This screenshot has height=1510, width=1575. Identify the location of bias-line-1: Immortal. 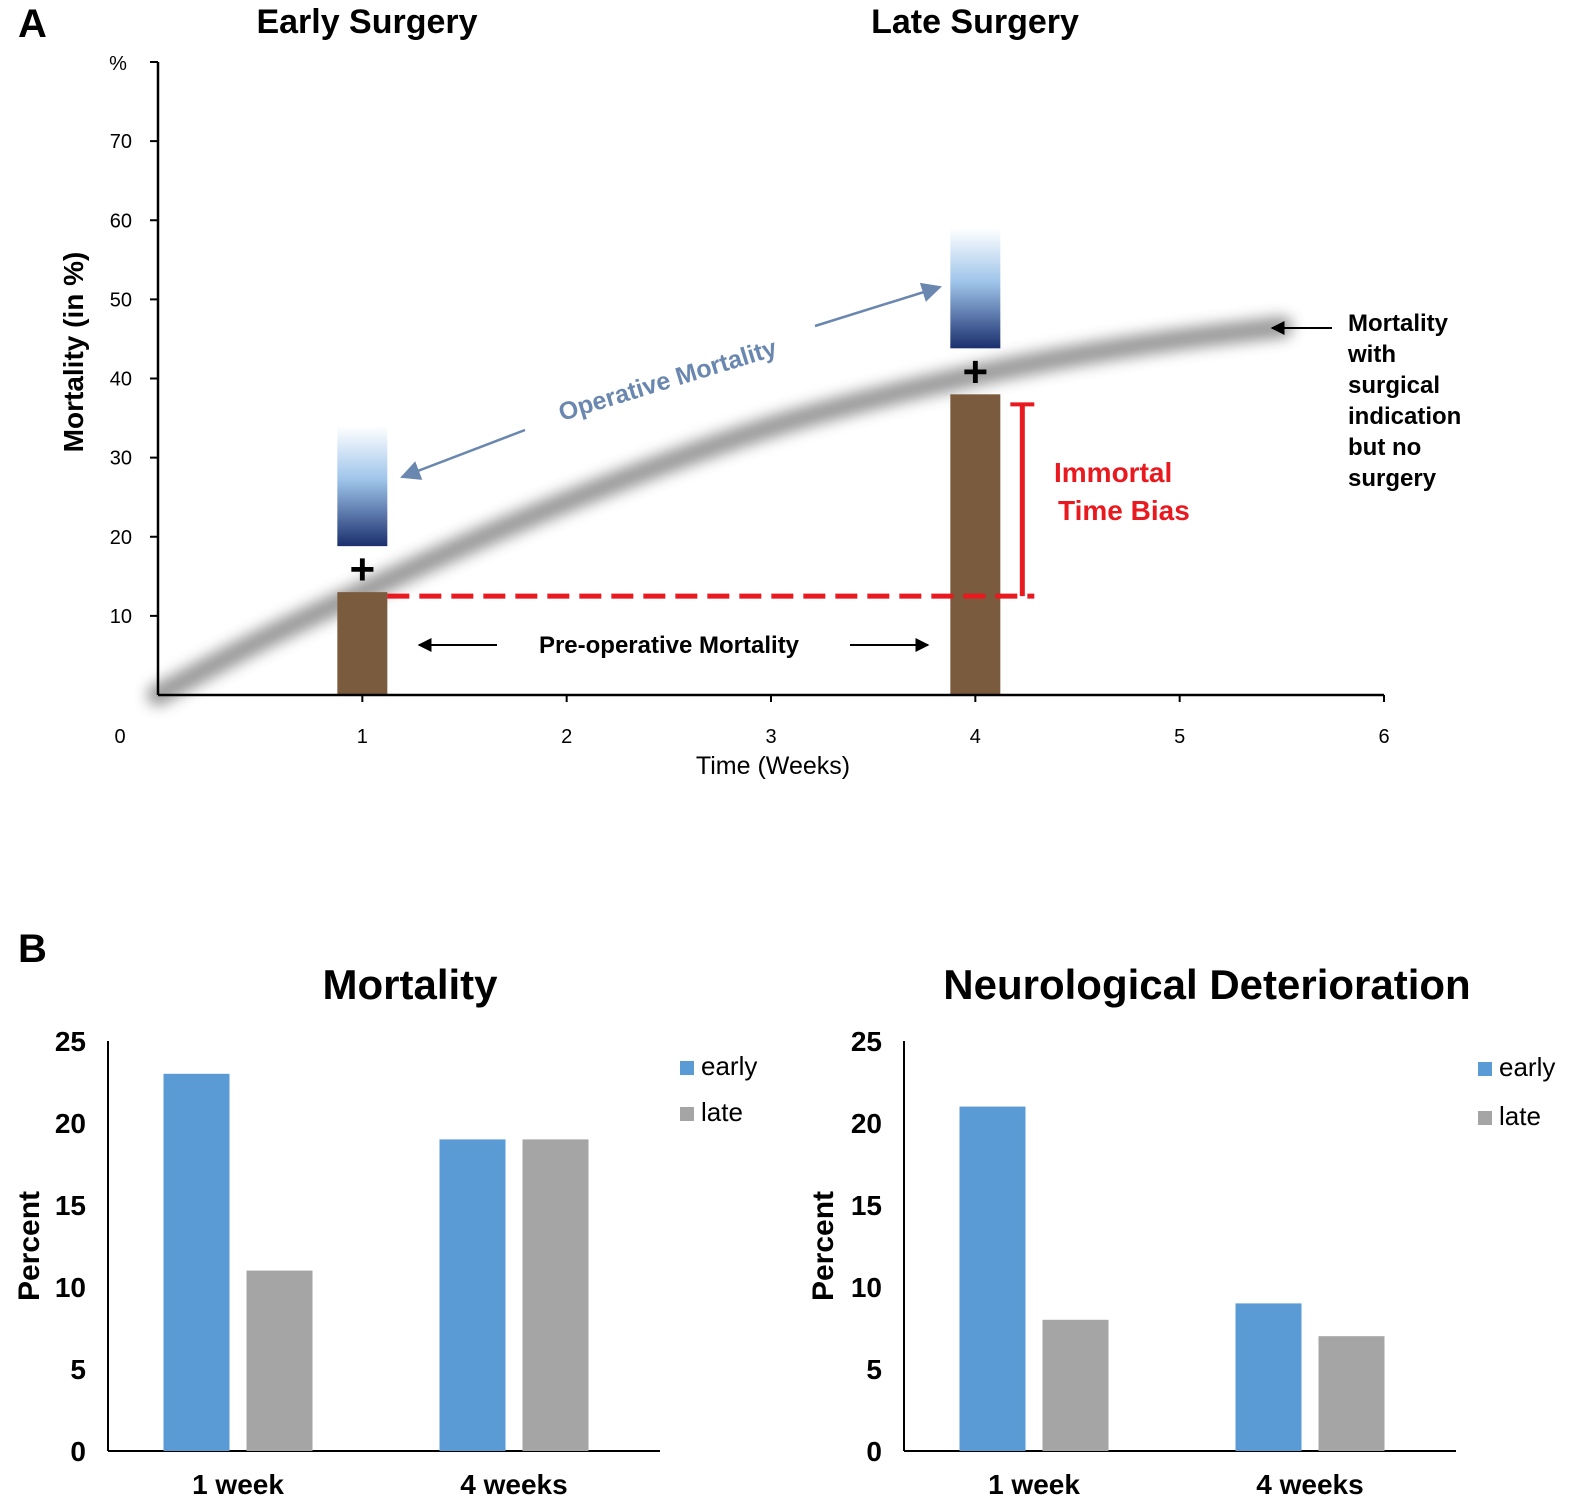
(1113, 472).